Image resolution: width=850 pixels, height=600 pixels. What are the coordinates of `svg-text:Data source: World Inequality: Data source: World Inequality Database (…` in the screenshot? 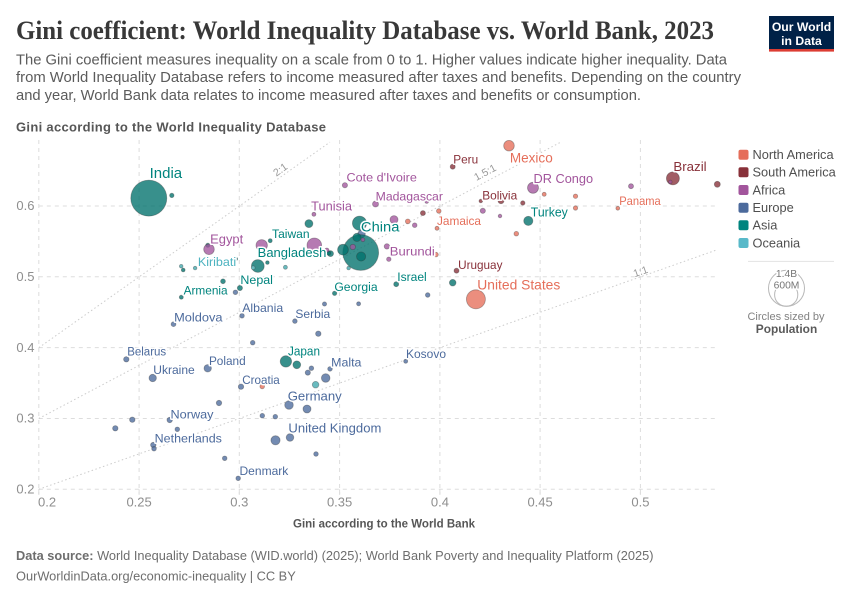 It's located at (335, 555).